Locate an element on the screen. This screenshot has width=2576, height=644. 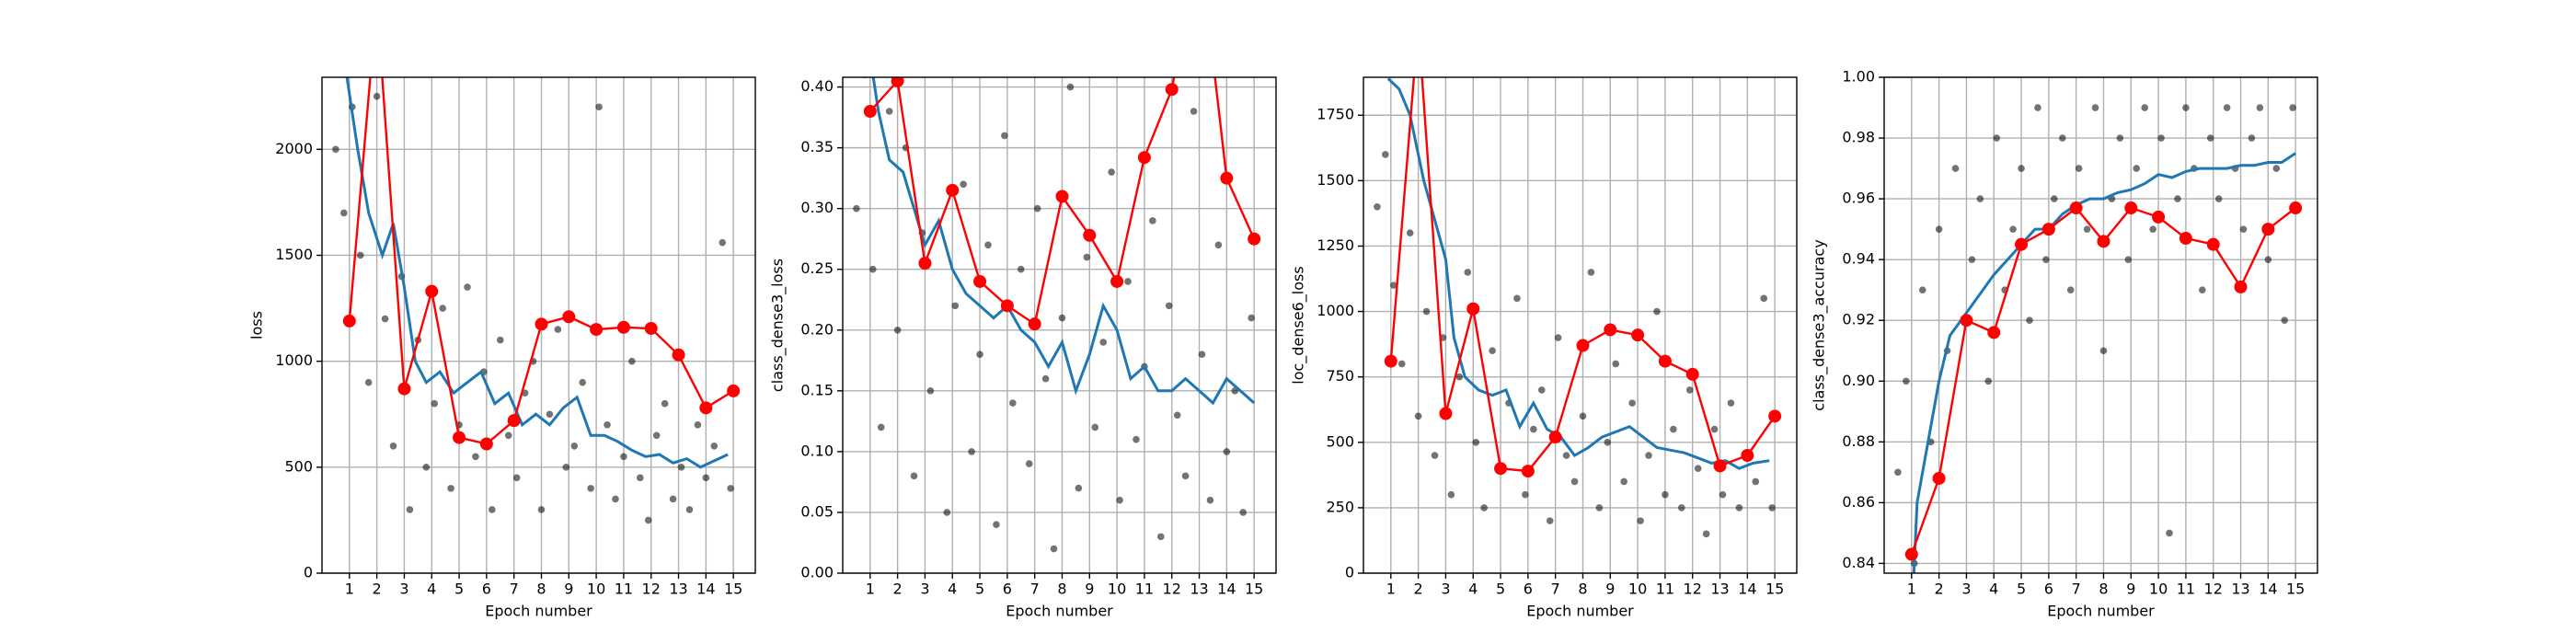
series-line is located at coordinates (1578, 273).